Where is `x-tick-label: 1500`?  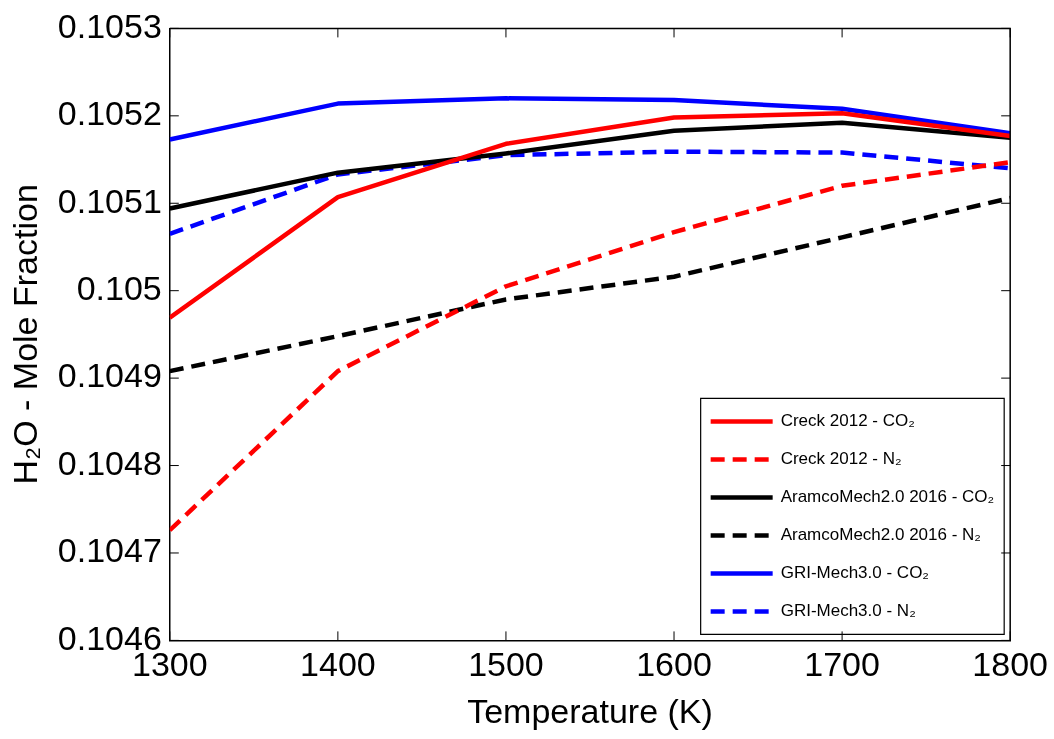 x-tick-label: 1500 is located at coordinates (506, 664).